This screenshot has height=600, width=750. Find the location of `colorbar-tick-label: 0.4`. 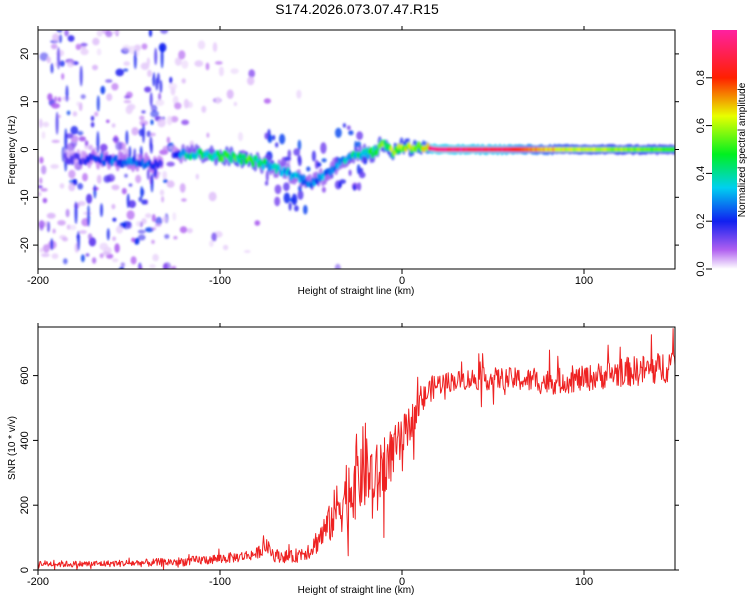

colorbar-tick-label: 0.4 is located at coordinates (701, 173).